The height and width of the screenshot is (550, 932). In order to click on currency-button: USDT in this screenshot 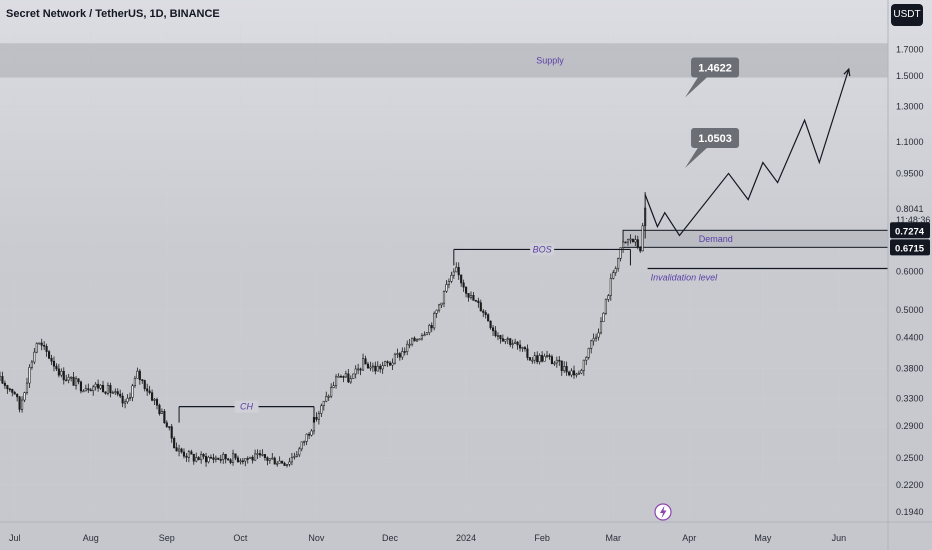, I will do `click(907, 15)`.